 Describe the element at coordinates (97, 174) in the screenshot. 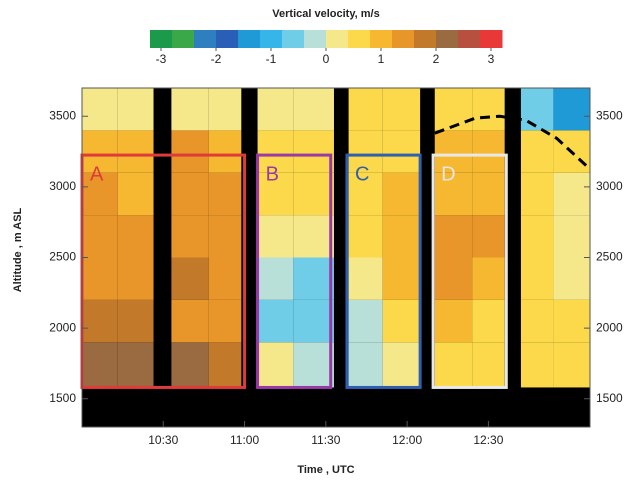

I see `region-label: A` at that location.